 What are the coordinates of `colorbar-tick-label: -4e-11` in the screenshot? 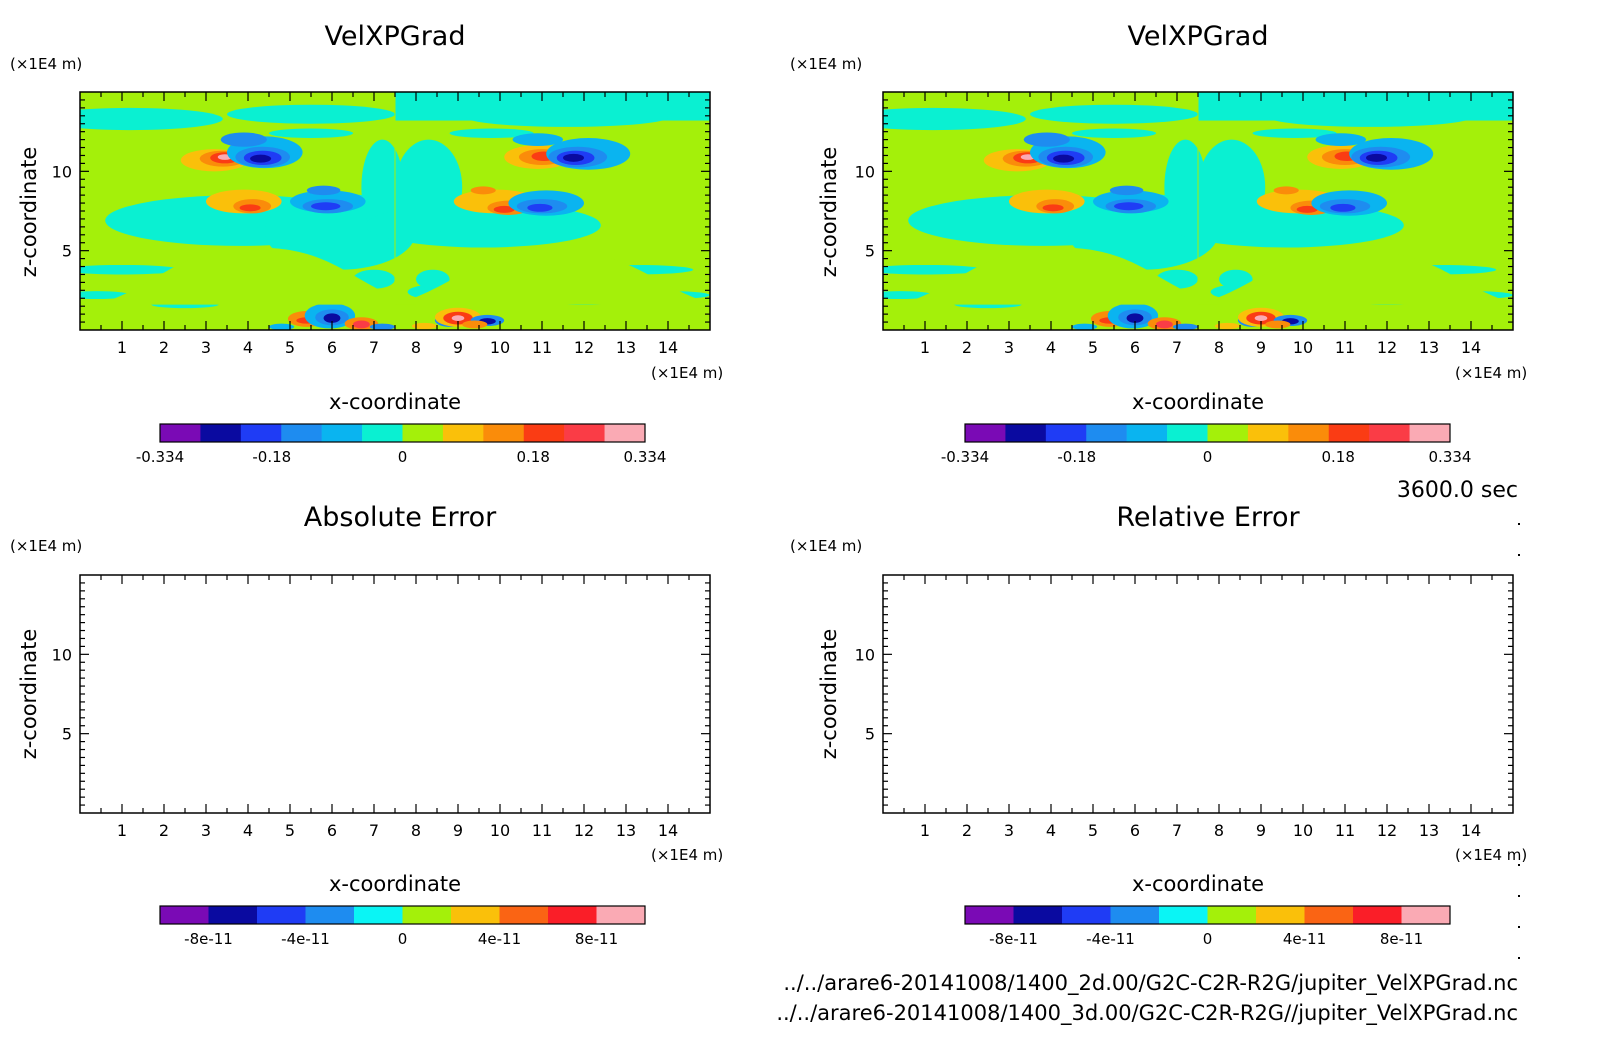 It's located at (1110, 939).